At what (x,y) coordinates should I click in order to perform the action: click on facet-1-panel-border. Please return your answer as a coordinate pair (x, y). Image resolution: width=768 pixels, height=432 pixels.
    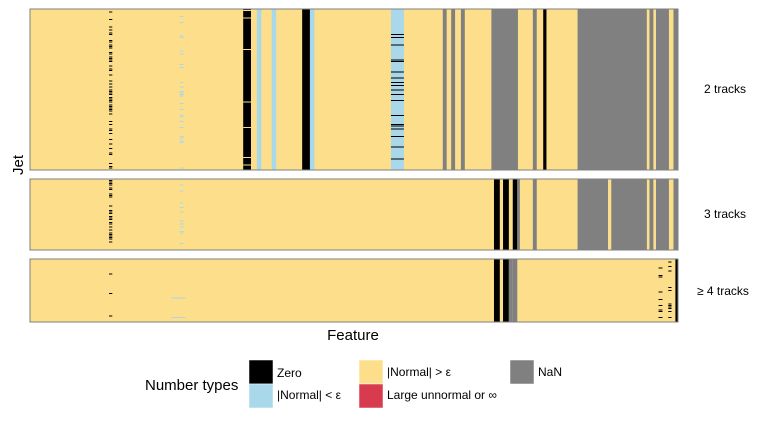
    Looking at the image, I should click on (354, 214).